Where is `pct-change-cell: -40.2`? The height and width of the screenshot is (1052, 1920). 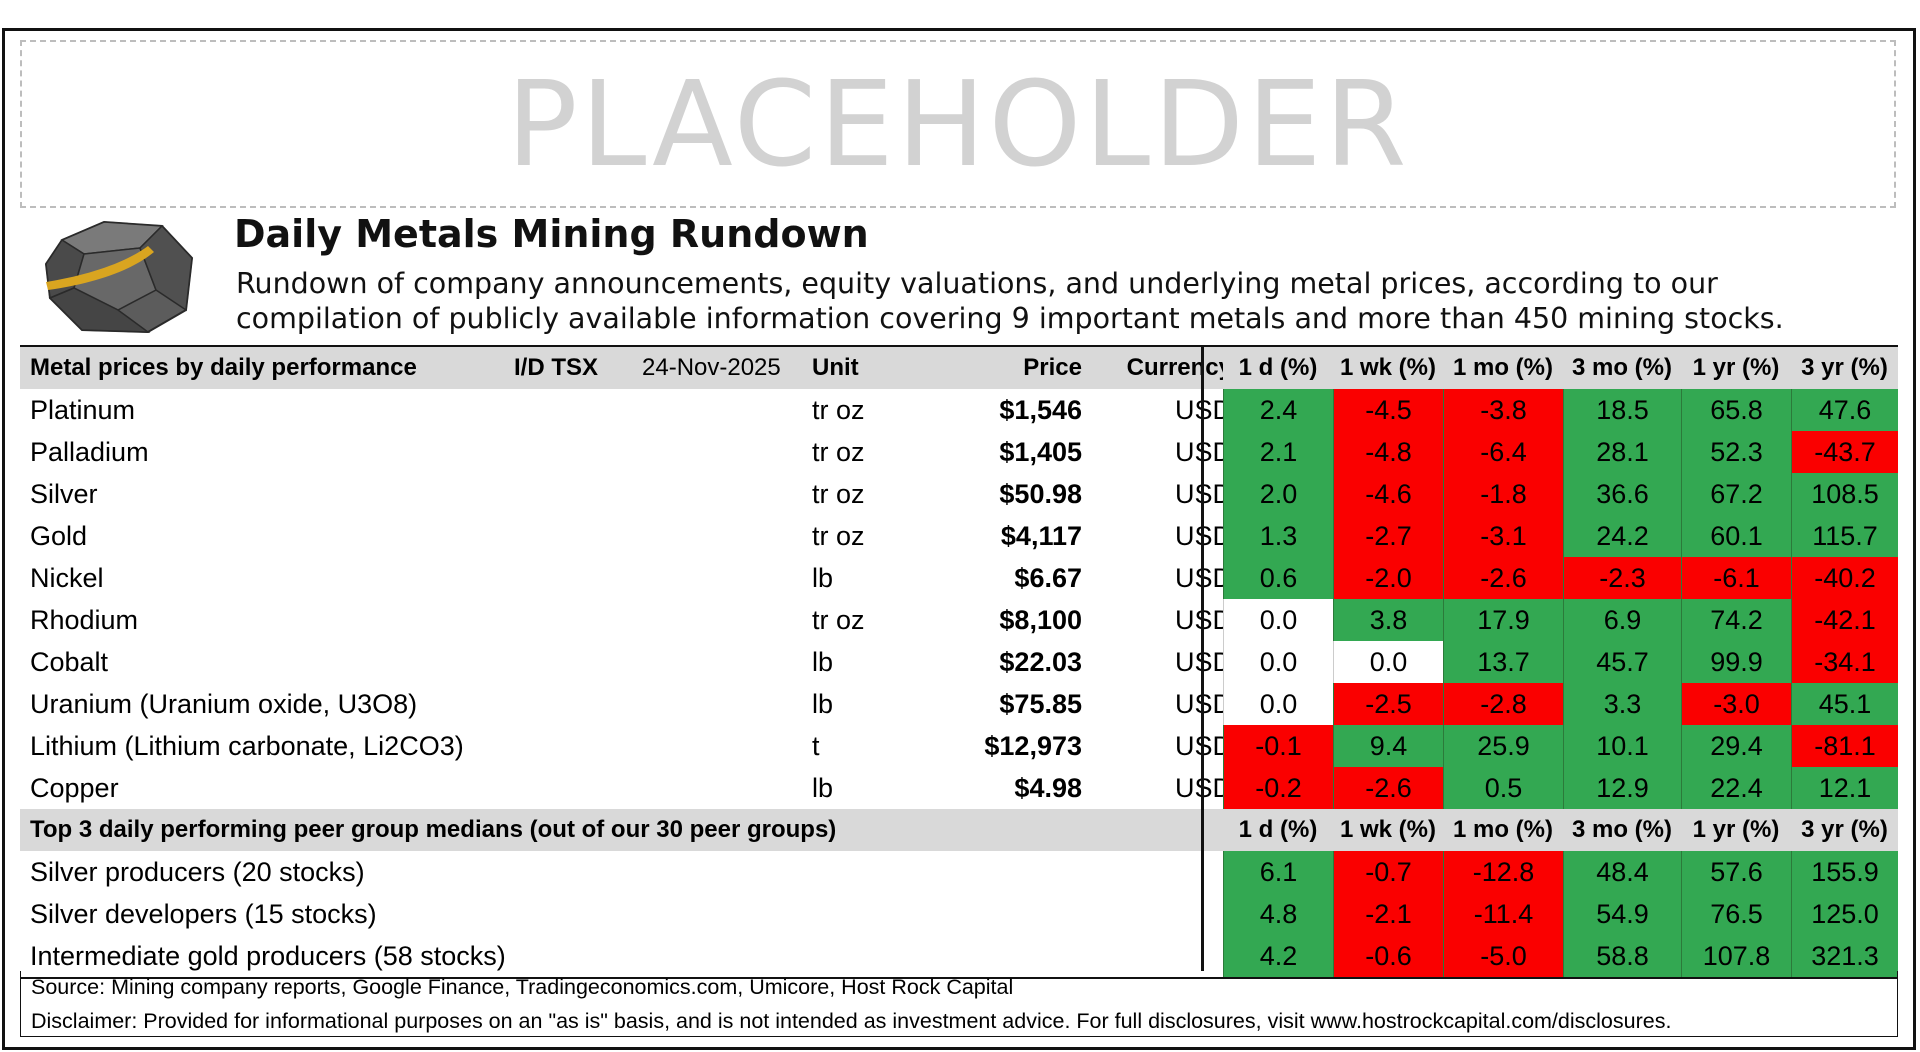 pct-change-cell: -40.2 is located at coordinates (1844, 578).